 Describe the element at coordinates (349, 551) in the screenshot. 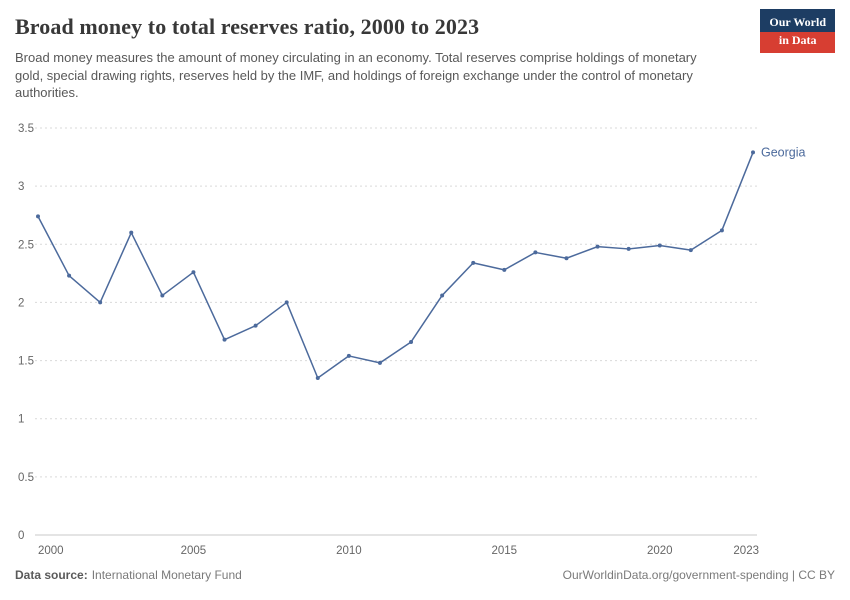

I see `x-tick-label: 2010` at that location.